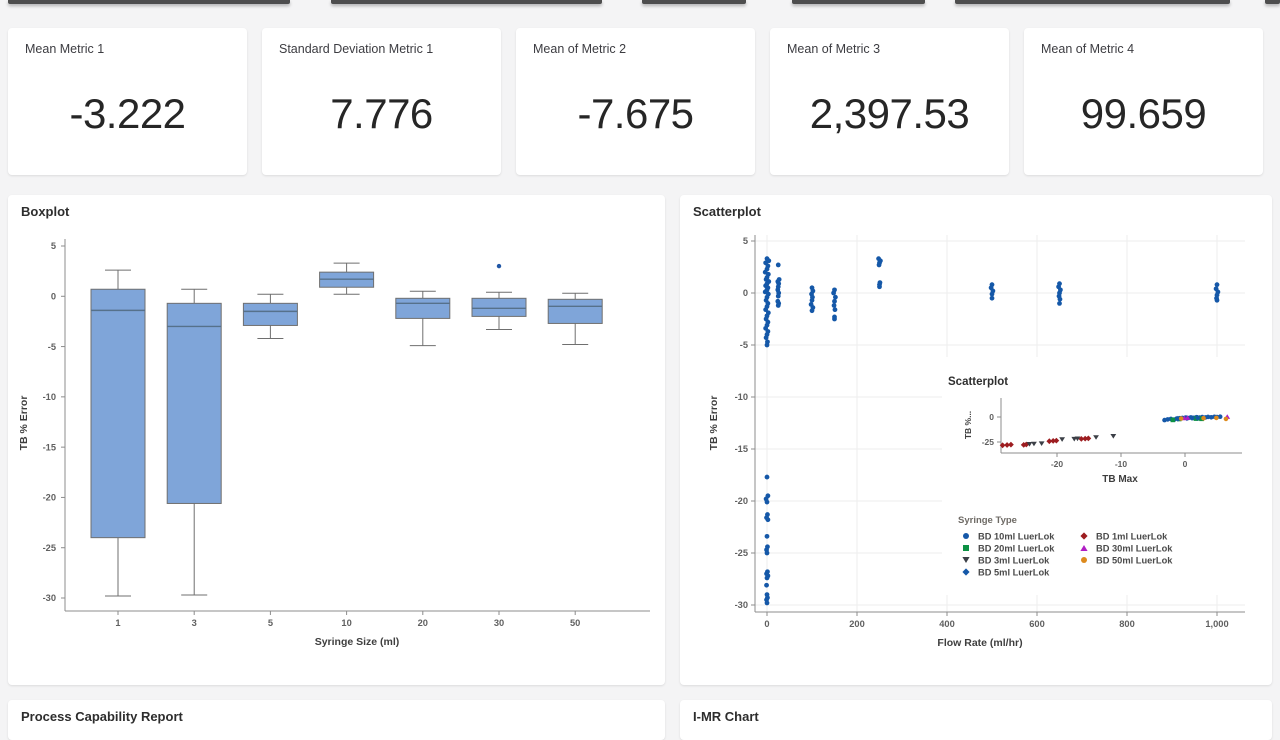 This screenshot has height=740, width=1280. I want to click on svg-text: Flow Rate (ml/hr), so click(979, 643).